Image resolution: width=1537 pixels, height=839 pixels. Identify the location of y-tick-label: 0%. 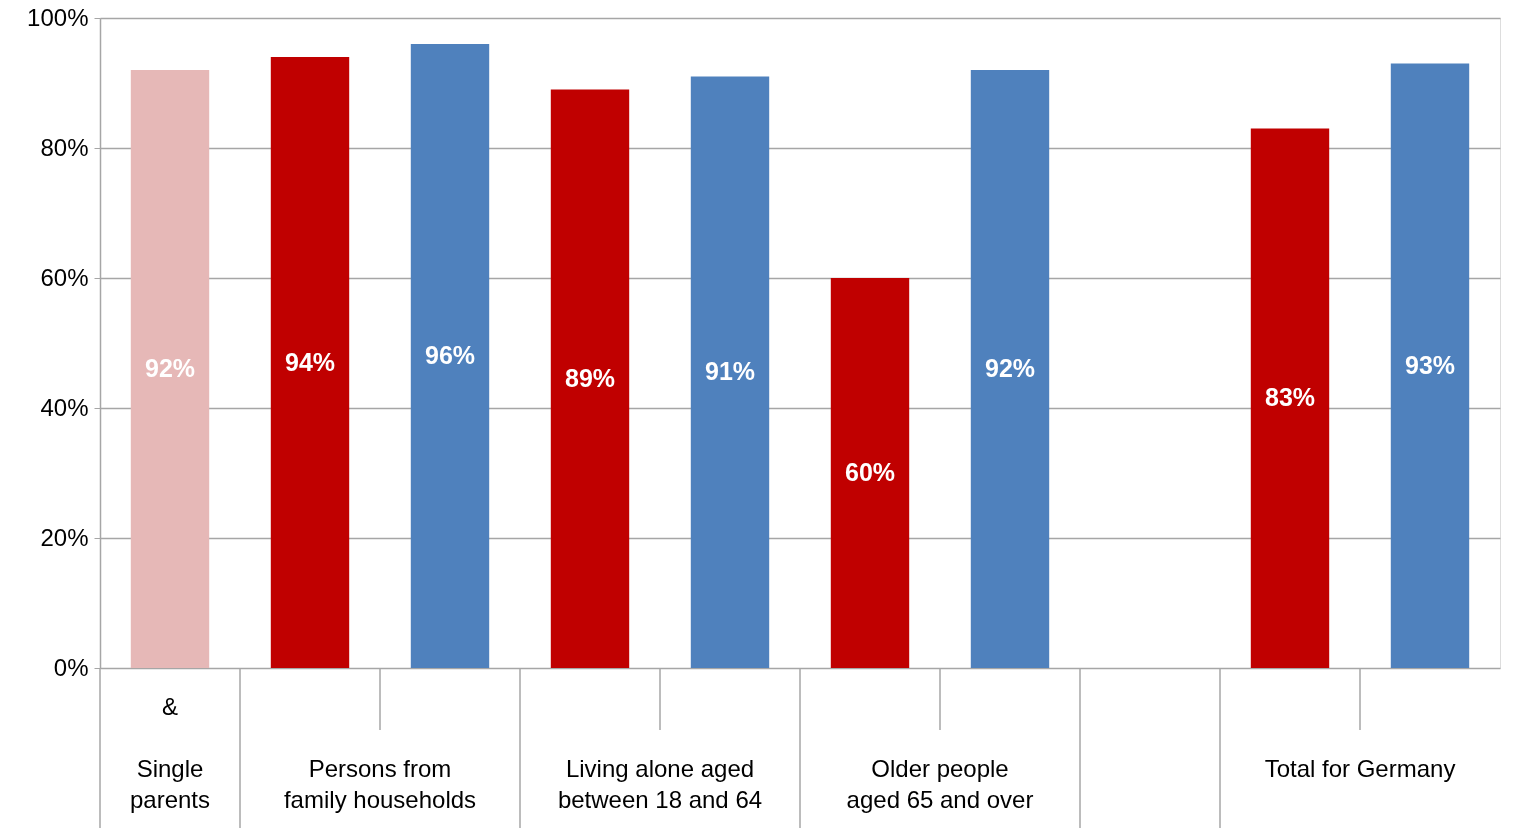
(71, 667).